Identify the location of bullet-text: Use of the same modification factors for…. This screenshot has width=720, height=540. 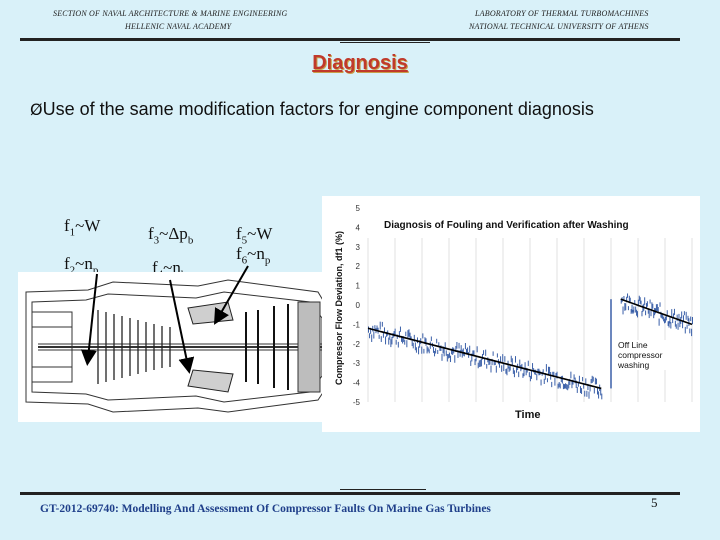
(318, 109).